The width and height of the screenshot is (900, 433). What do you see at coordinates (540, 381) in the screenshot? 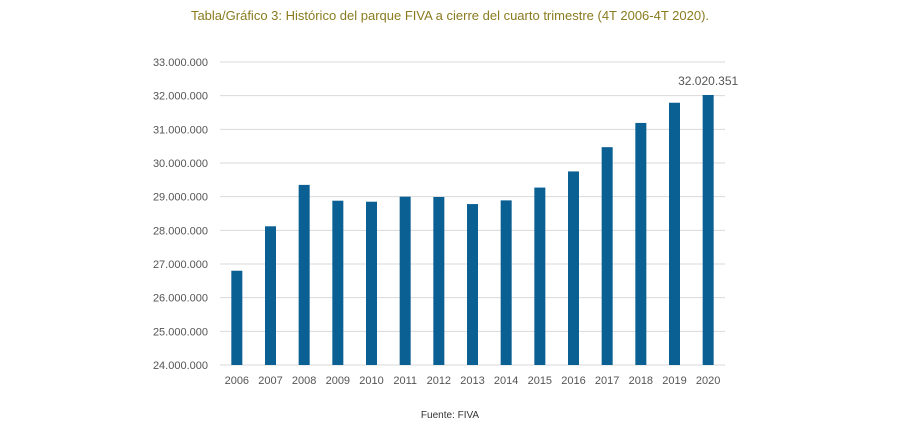
I see `x-tick-label: 2015` at bounding box center [540, 381].